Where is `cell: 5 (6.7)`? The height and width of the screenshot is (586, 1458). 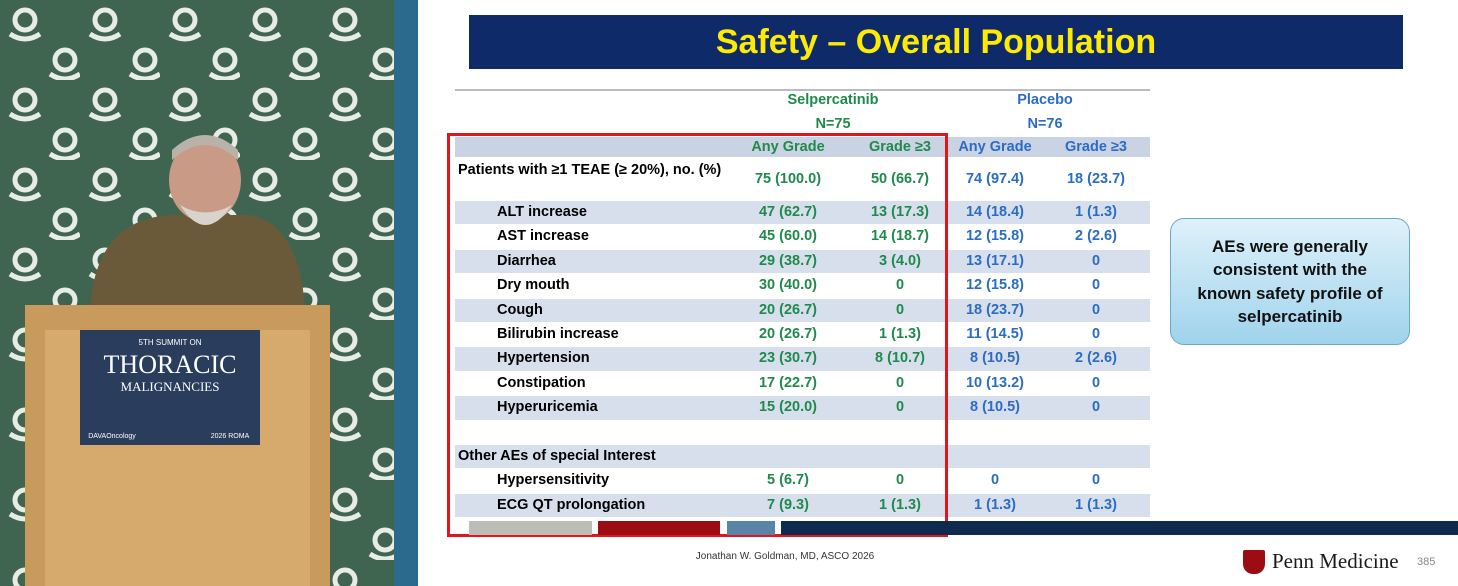 cell: 5 (6.7) is located at coordinates (788, 480).